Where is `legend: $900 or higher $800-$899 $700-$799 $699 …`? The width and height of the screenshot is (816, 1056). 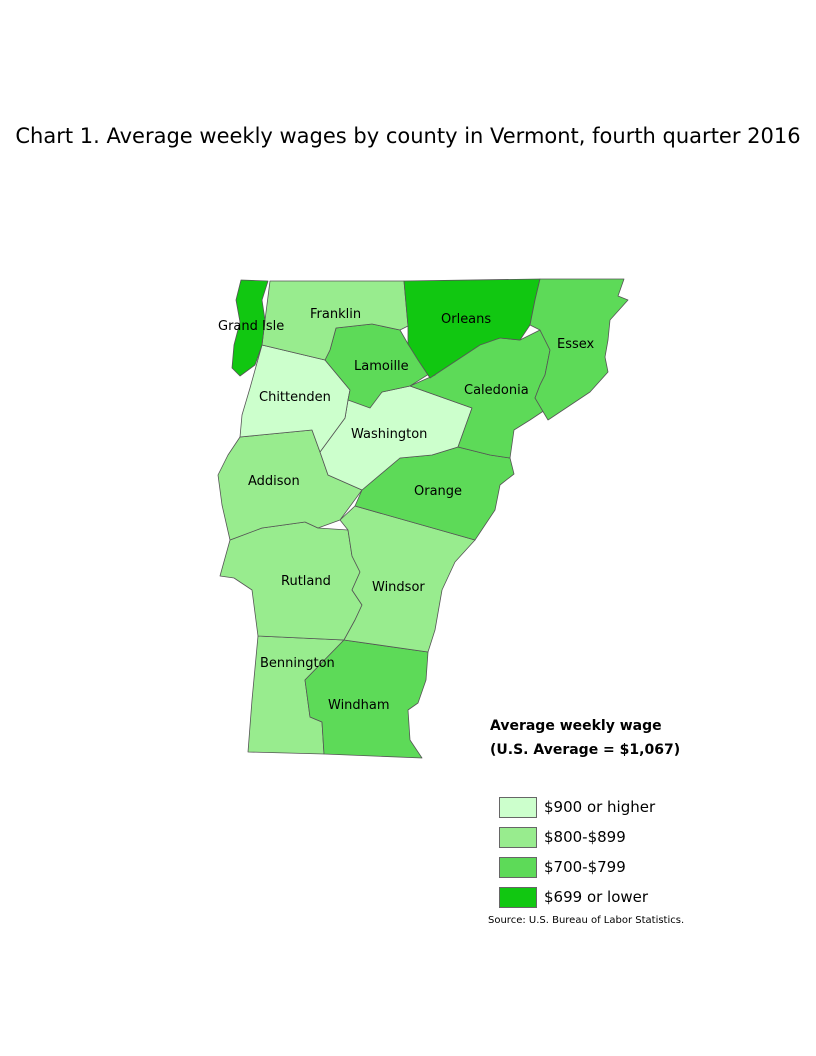 legend: $900 or higher $800-$899 $700-$799 $699 … is located at coordinates (577, 852).